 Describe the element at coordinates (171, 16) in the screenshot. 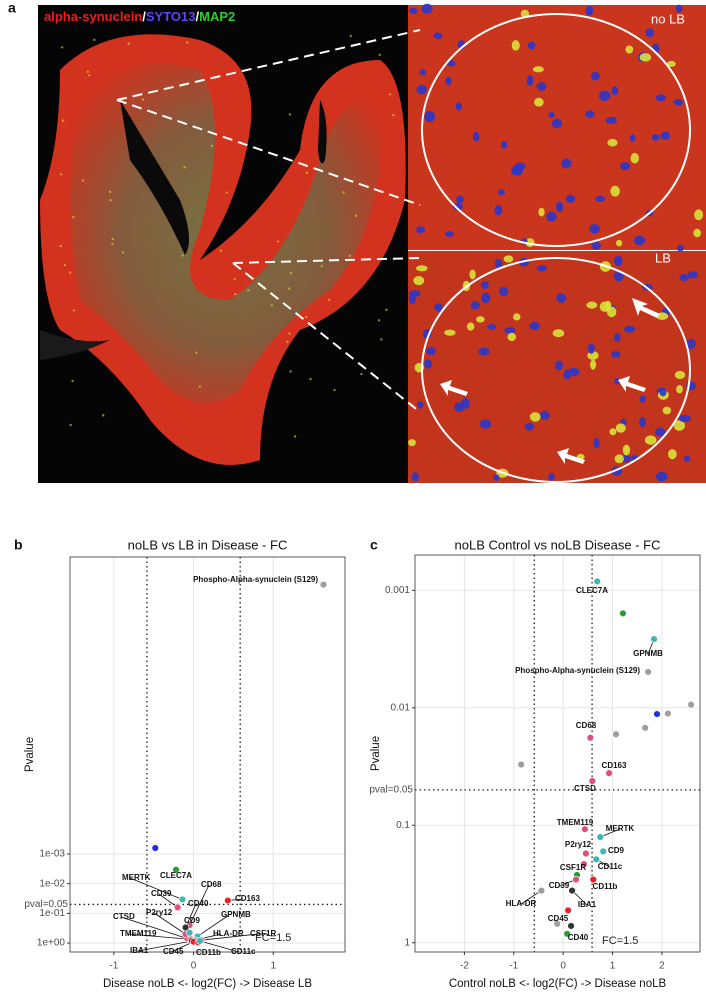

I see `legend-entry: SYTO13` at that location.